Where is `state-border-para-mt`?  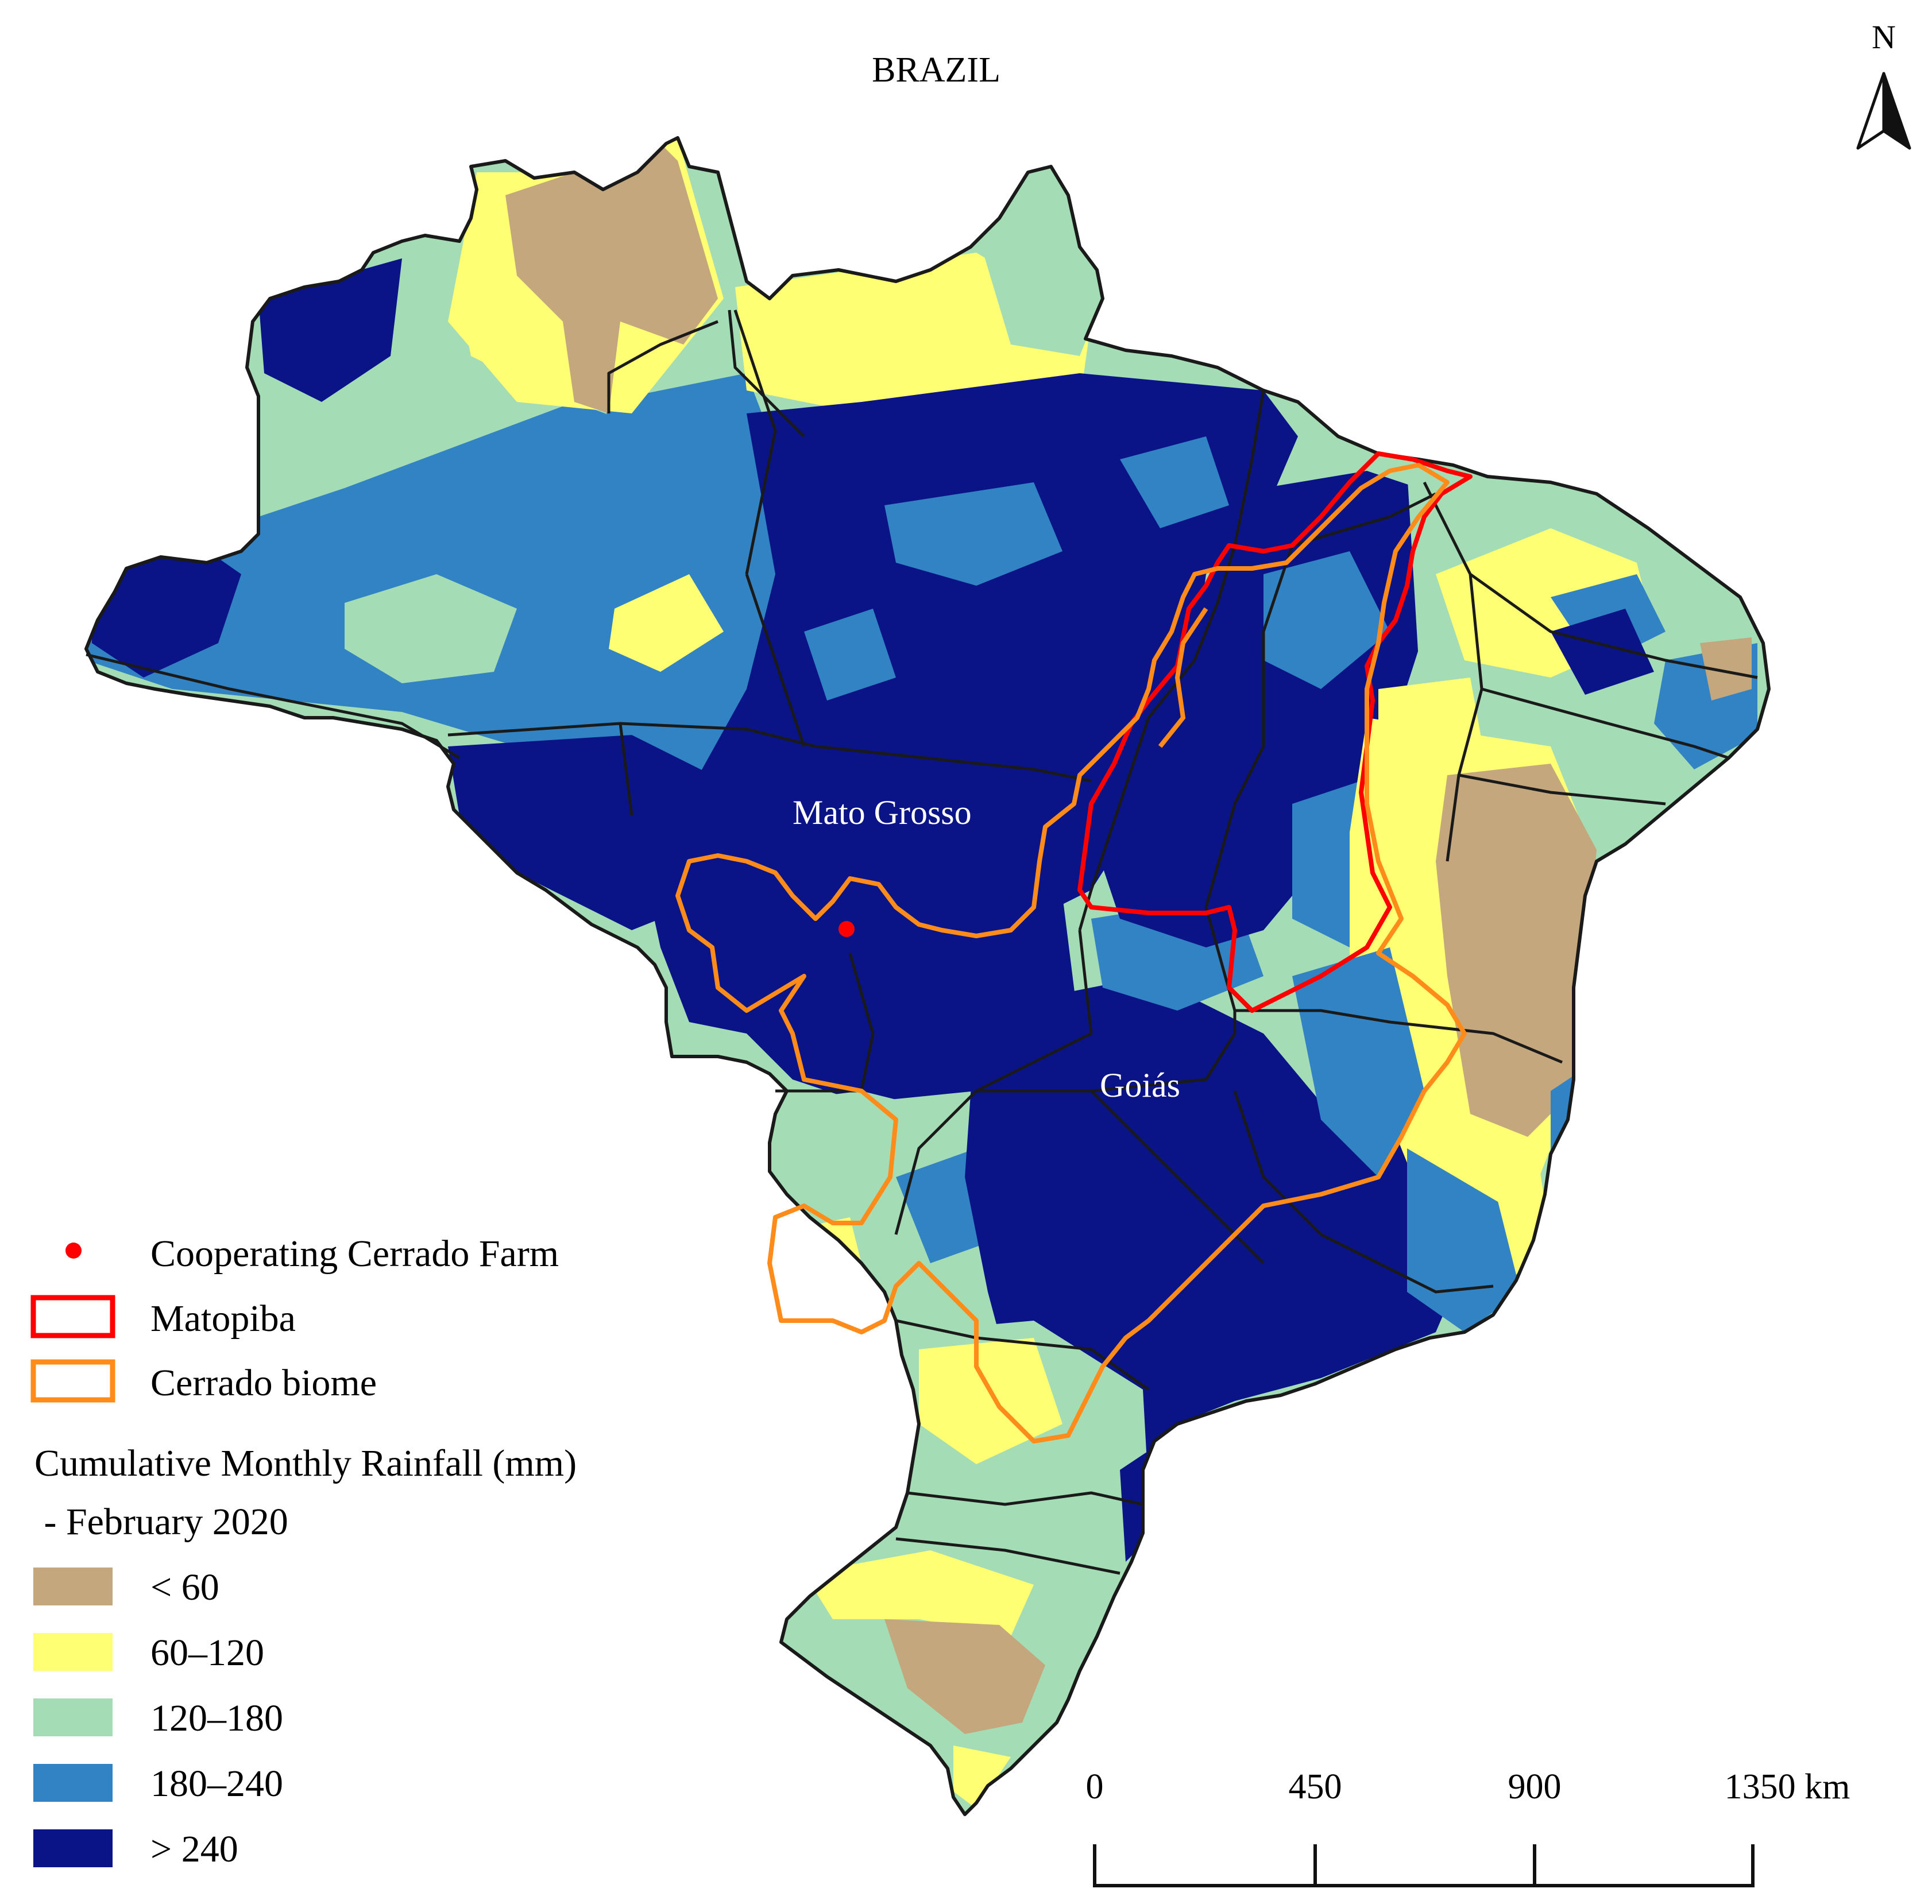 state-border-para-mt is located at coordinates (953, 764).